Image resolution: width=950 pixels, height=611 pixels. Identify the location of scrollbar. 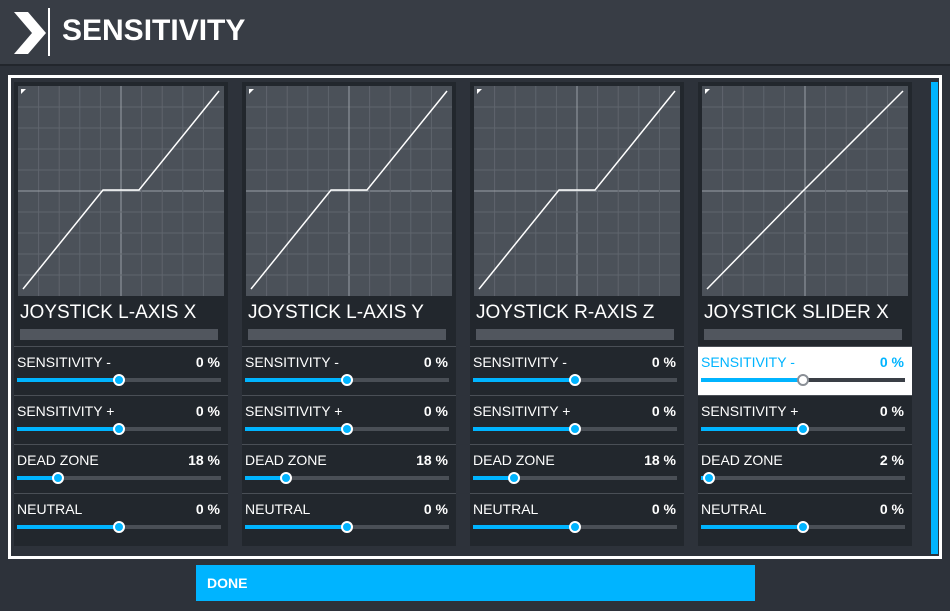
(934, 318).